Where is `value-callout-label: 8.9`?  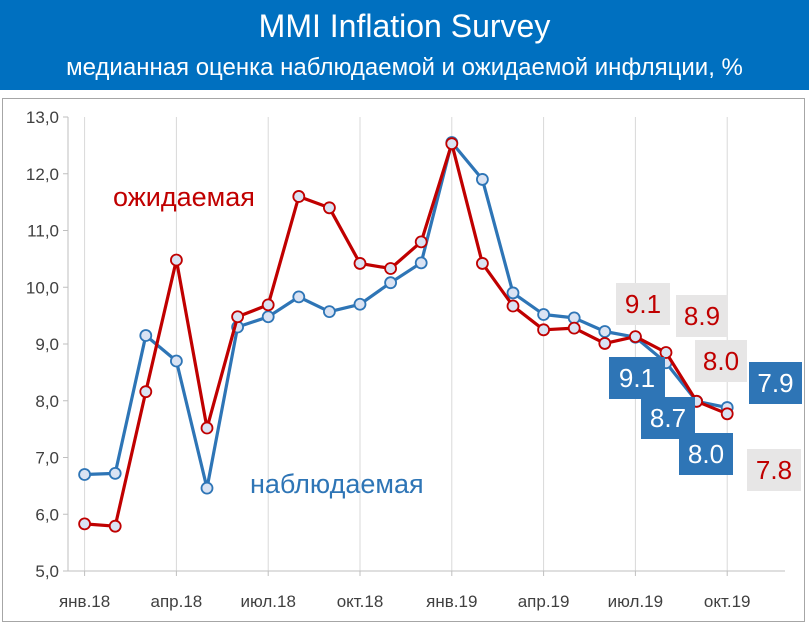 value-callout-label: 8.9 is located at coordinates (702, 316).